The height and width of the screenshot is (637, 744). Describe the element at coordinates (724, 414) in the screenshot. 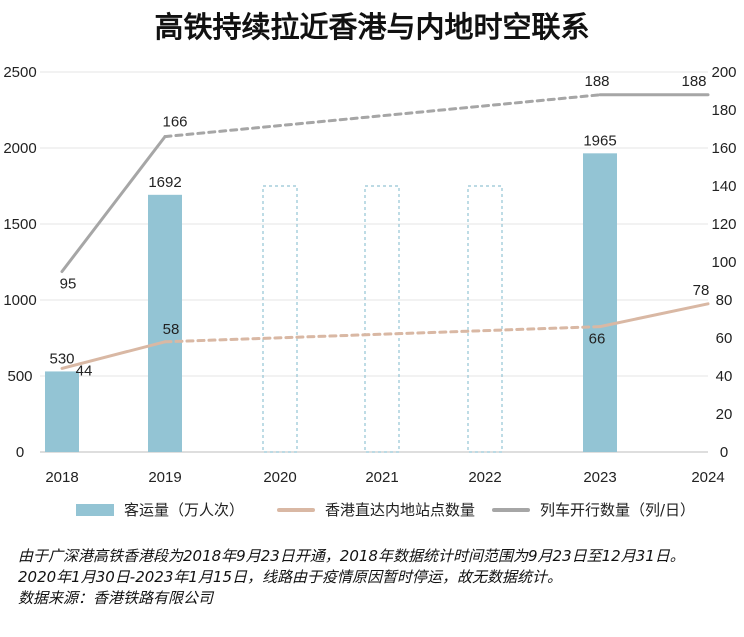

I see `y-right-tick-label: 20` at that location.